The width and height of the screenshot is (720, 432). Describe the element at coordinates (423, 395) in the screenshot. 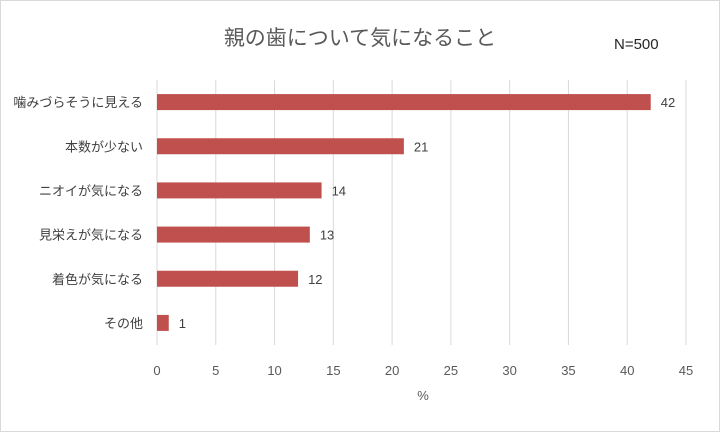

I see `x-axis-label: %` at that location.